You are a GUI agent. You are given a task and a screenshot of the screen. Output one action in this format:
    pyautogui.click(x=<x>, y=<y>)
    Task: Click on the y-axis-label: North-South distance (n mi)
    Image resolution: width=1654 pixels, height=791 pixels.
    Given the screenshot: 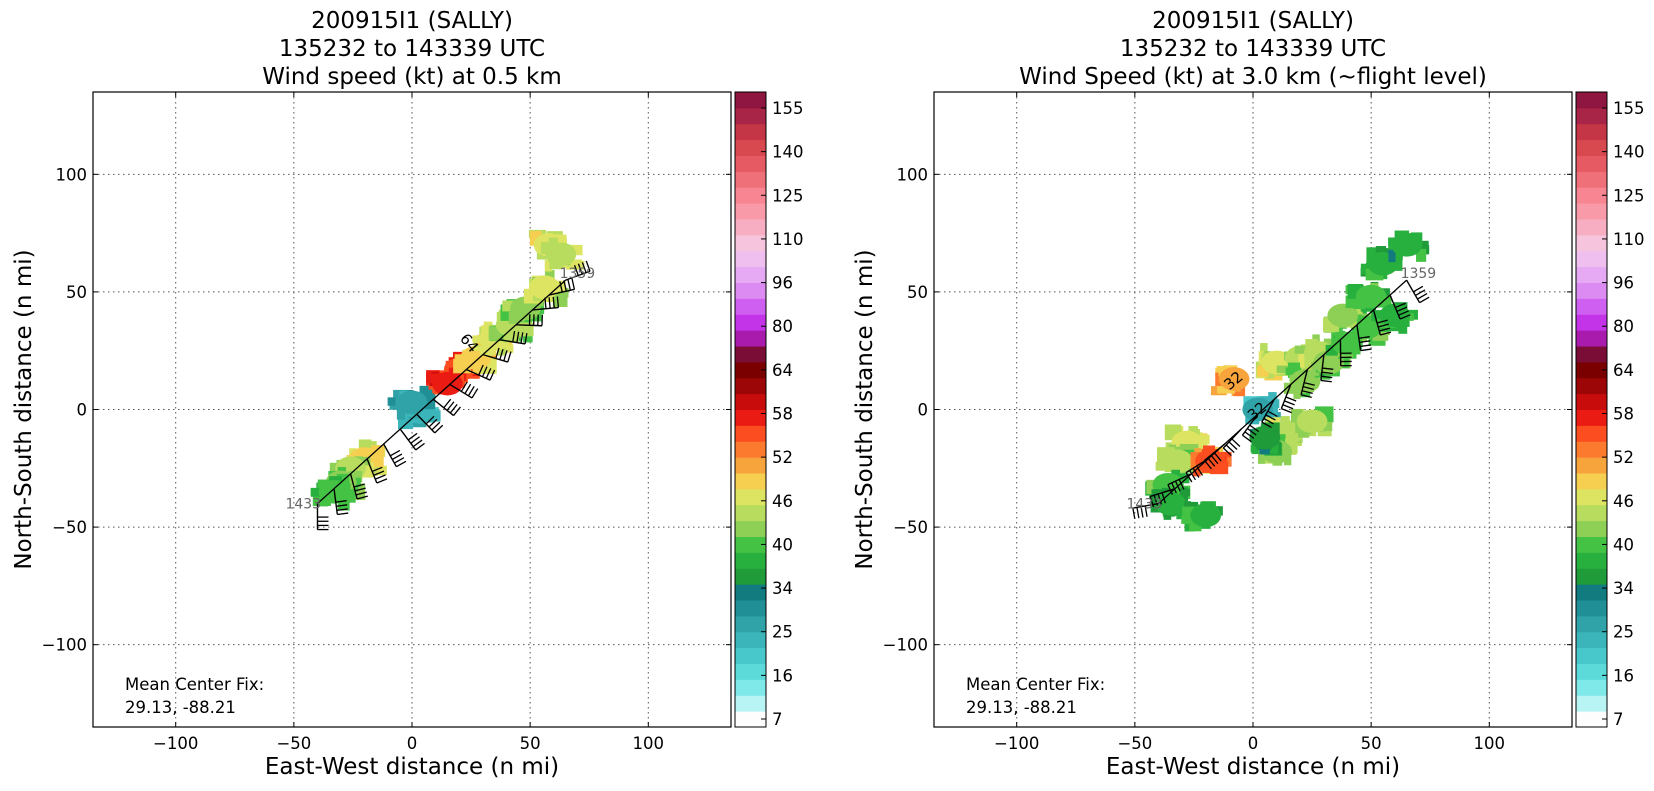 What is the action you would take?
    pyautogui.click(x=24, y=409)
    